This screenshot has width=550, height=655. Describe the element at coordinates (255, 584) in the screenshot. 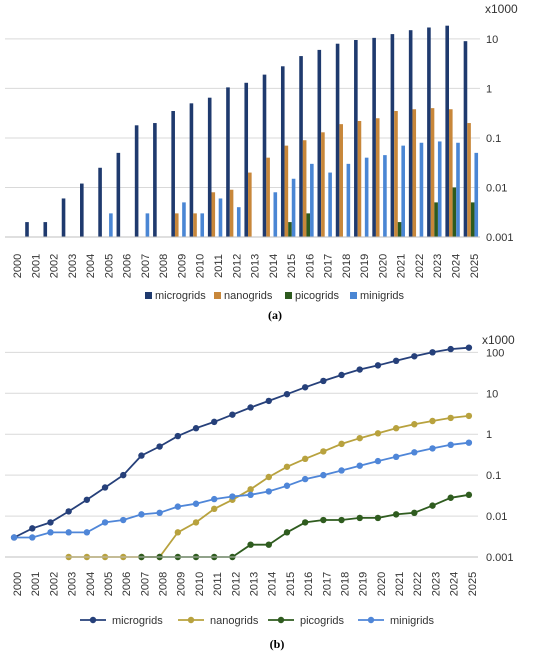

I see `chart-b-x-tick-label: 2013` at that location.